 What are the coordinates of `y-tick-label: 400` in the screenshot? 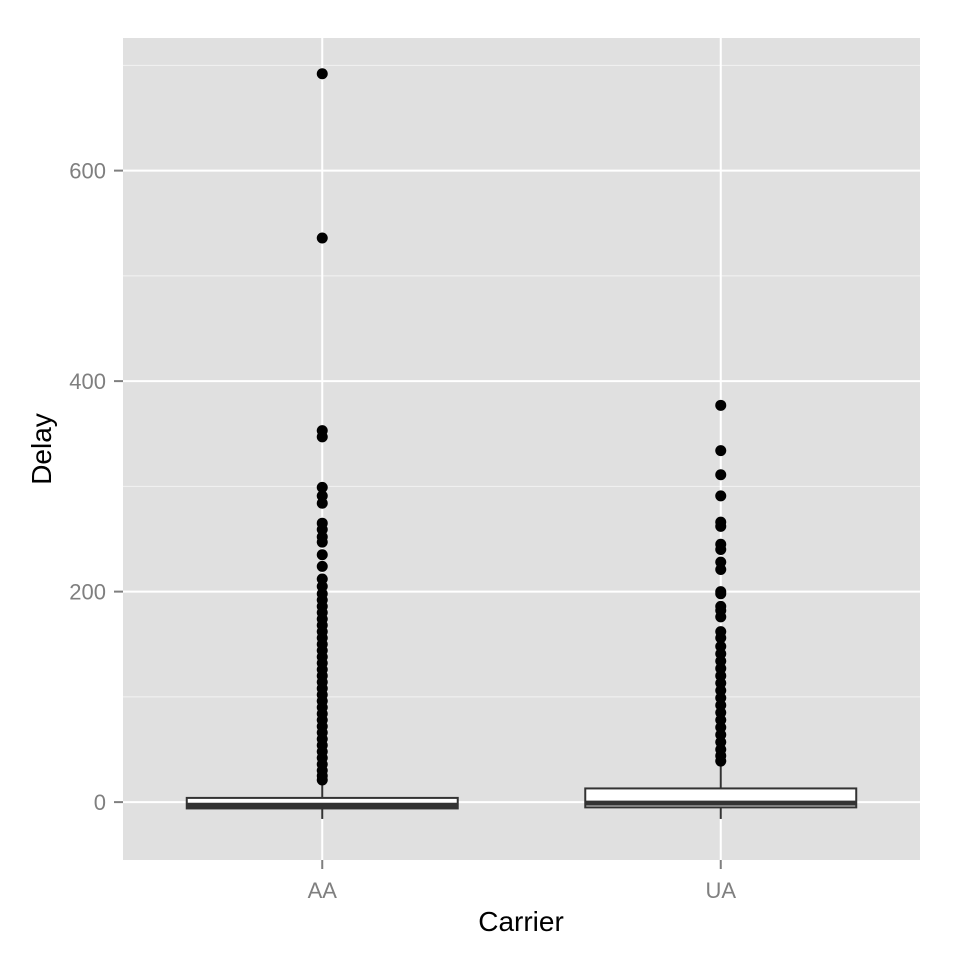 It's located at (87, 381).